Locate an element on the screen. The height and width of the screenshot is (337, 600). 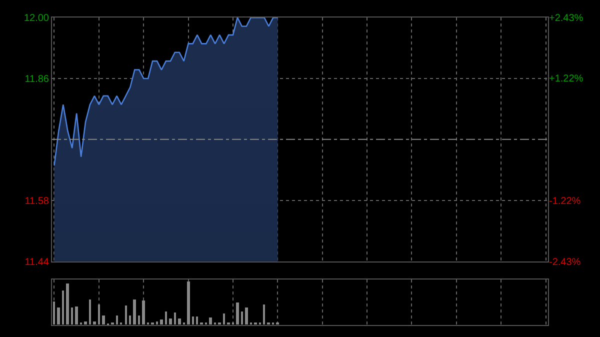
y-tick-label: 12.00 is located at coordinates (37, 18).